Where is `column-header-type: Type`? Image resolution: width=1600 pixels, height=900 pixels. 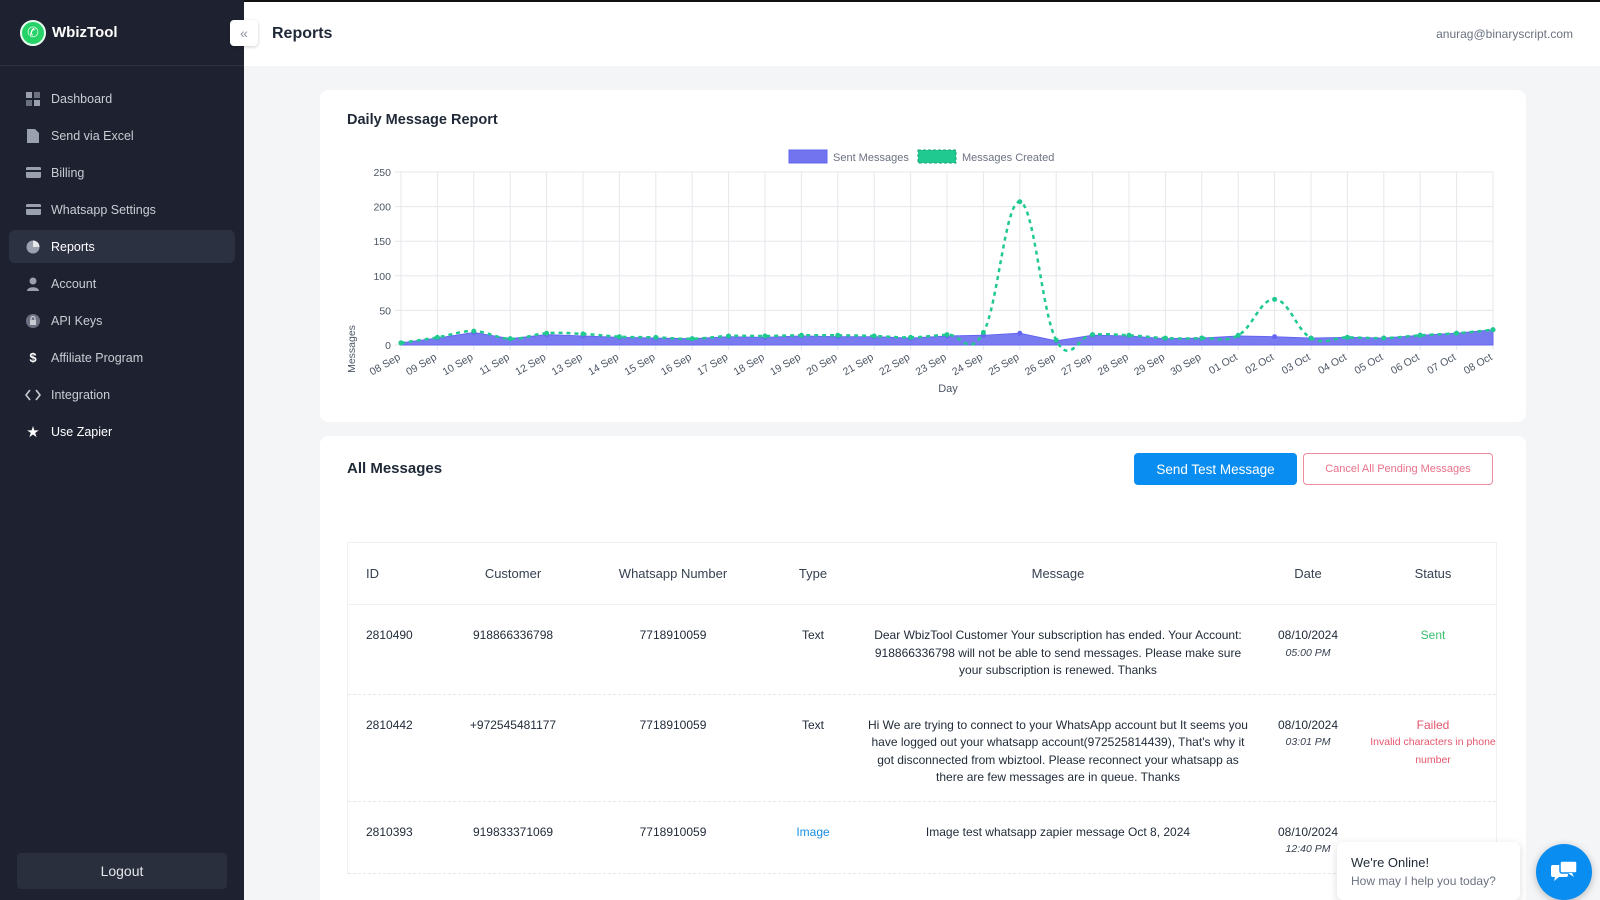 column-header-type: Type is located at coordinates (813, 573).